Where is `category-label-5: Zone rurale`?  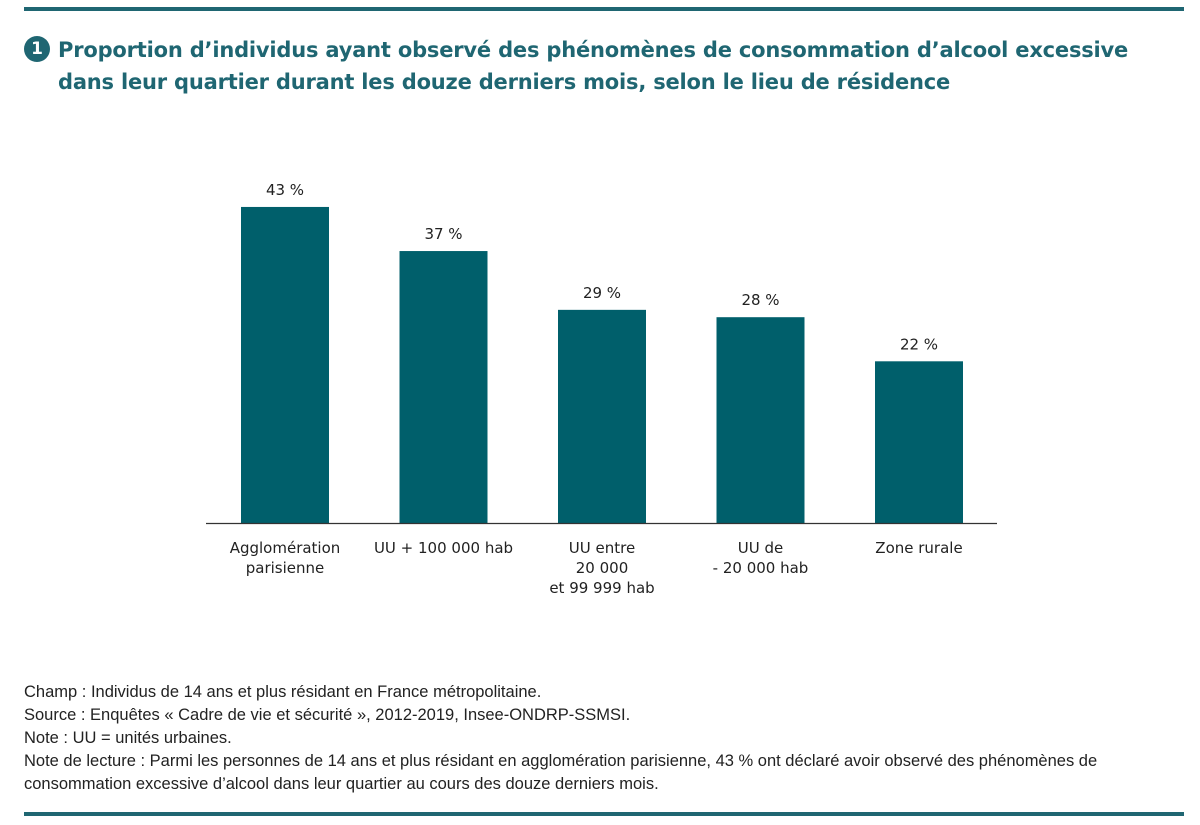
category-label-5: Zone rurale is located at coordinates (918, 548).